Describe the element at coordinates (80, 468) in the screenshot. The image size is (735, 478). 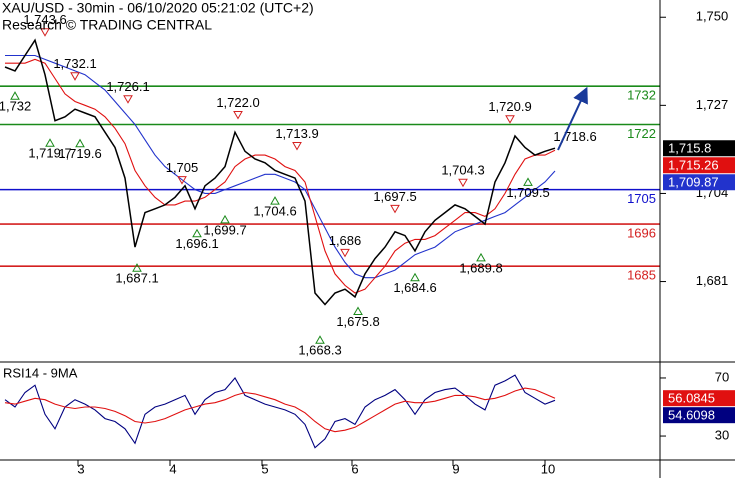
I see `x-tick-label: 3` at that location.